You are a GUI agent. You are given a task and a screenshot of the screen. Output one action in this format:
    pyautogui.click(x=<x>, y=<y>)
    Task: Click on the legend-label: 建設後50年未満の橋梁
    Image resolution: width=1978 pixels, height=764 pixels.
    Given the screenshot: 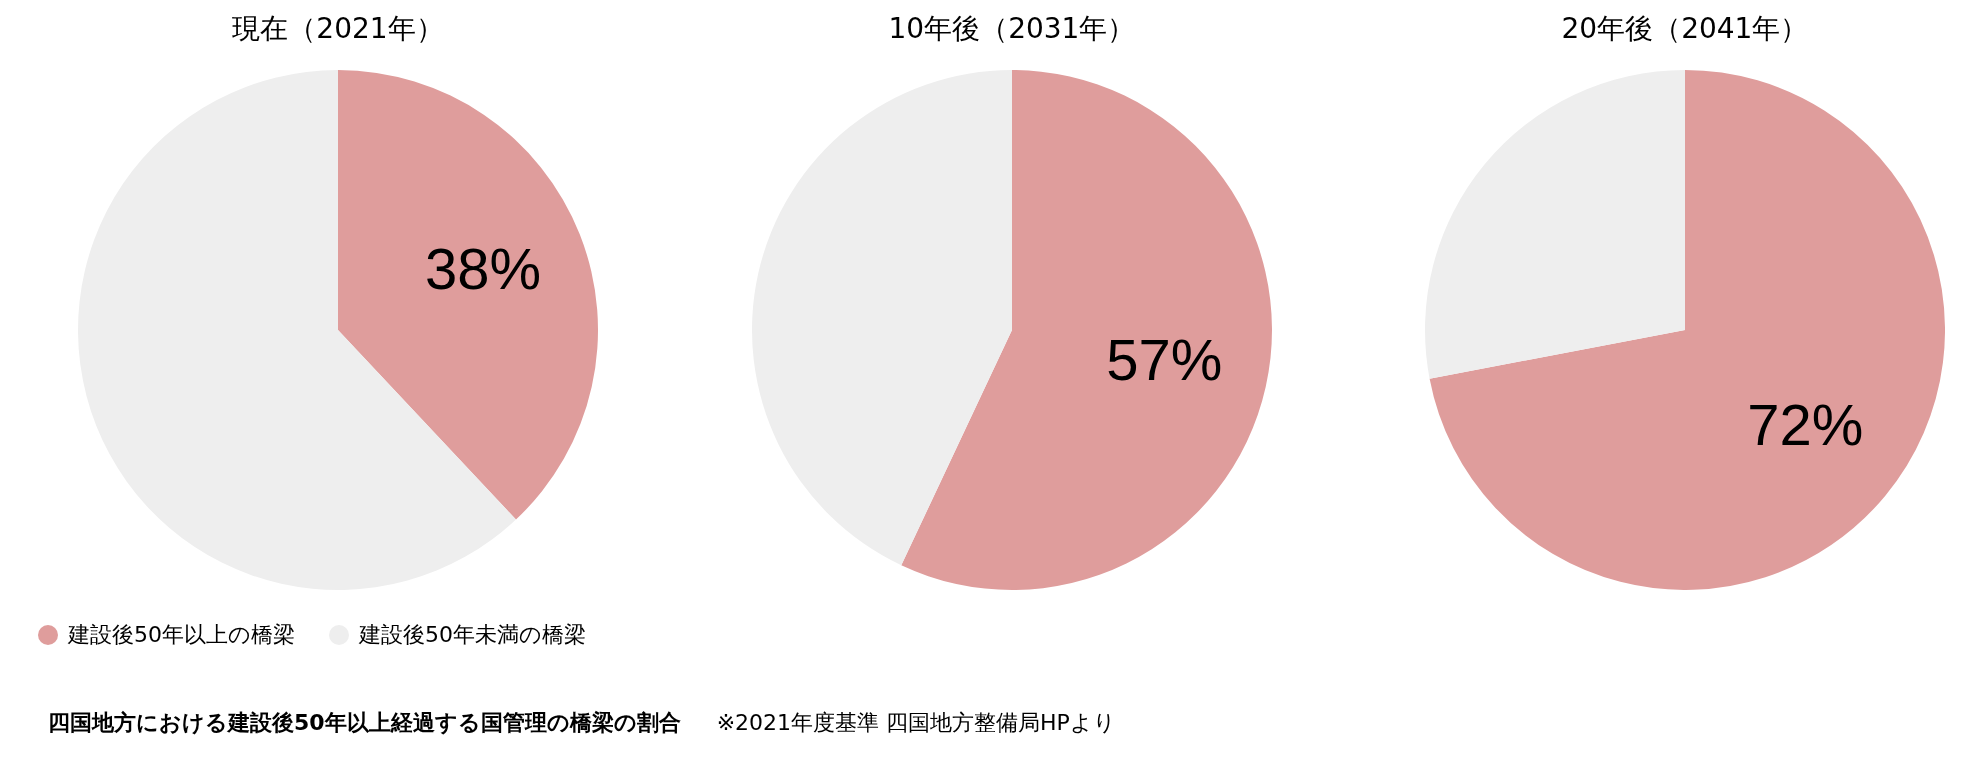 What is the action you would take?
    pyautogui.click(x=472, y=635)
    